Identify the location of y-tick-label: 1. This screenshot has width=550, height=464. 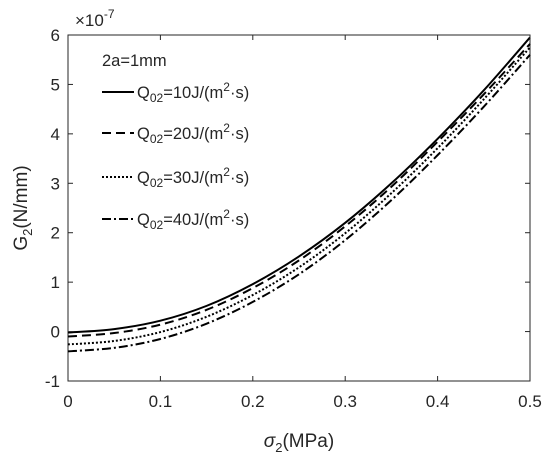
(55, 282).